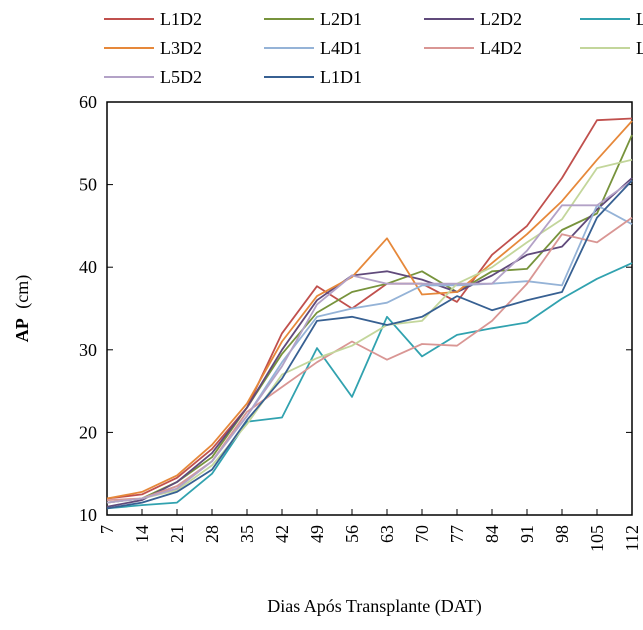 The image size is (643, 630). Describe the element at coordinates (88, 432) in the screenshot. I see `y-tick-label: 20` at that location.